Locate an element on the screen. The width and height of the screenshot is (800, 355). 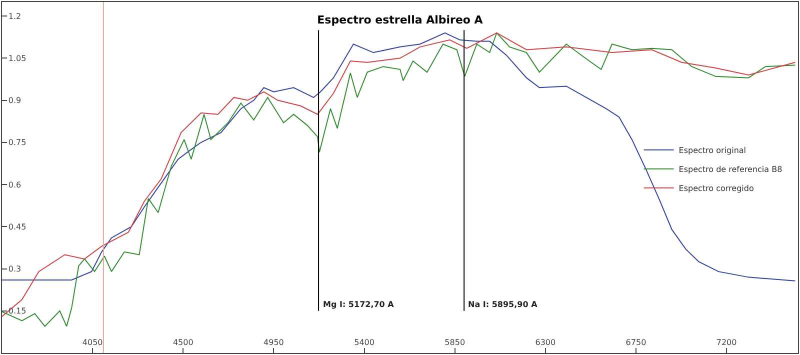
legend-label: Espectro de referencia B8 is located at coordinates (730, 169).